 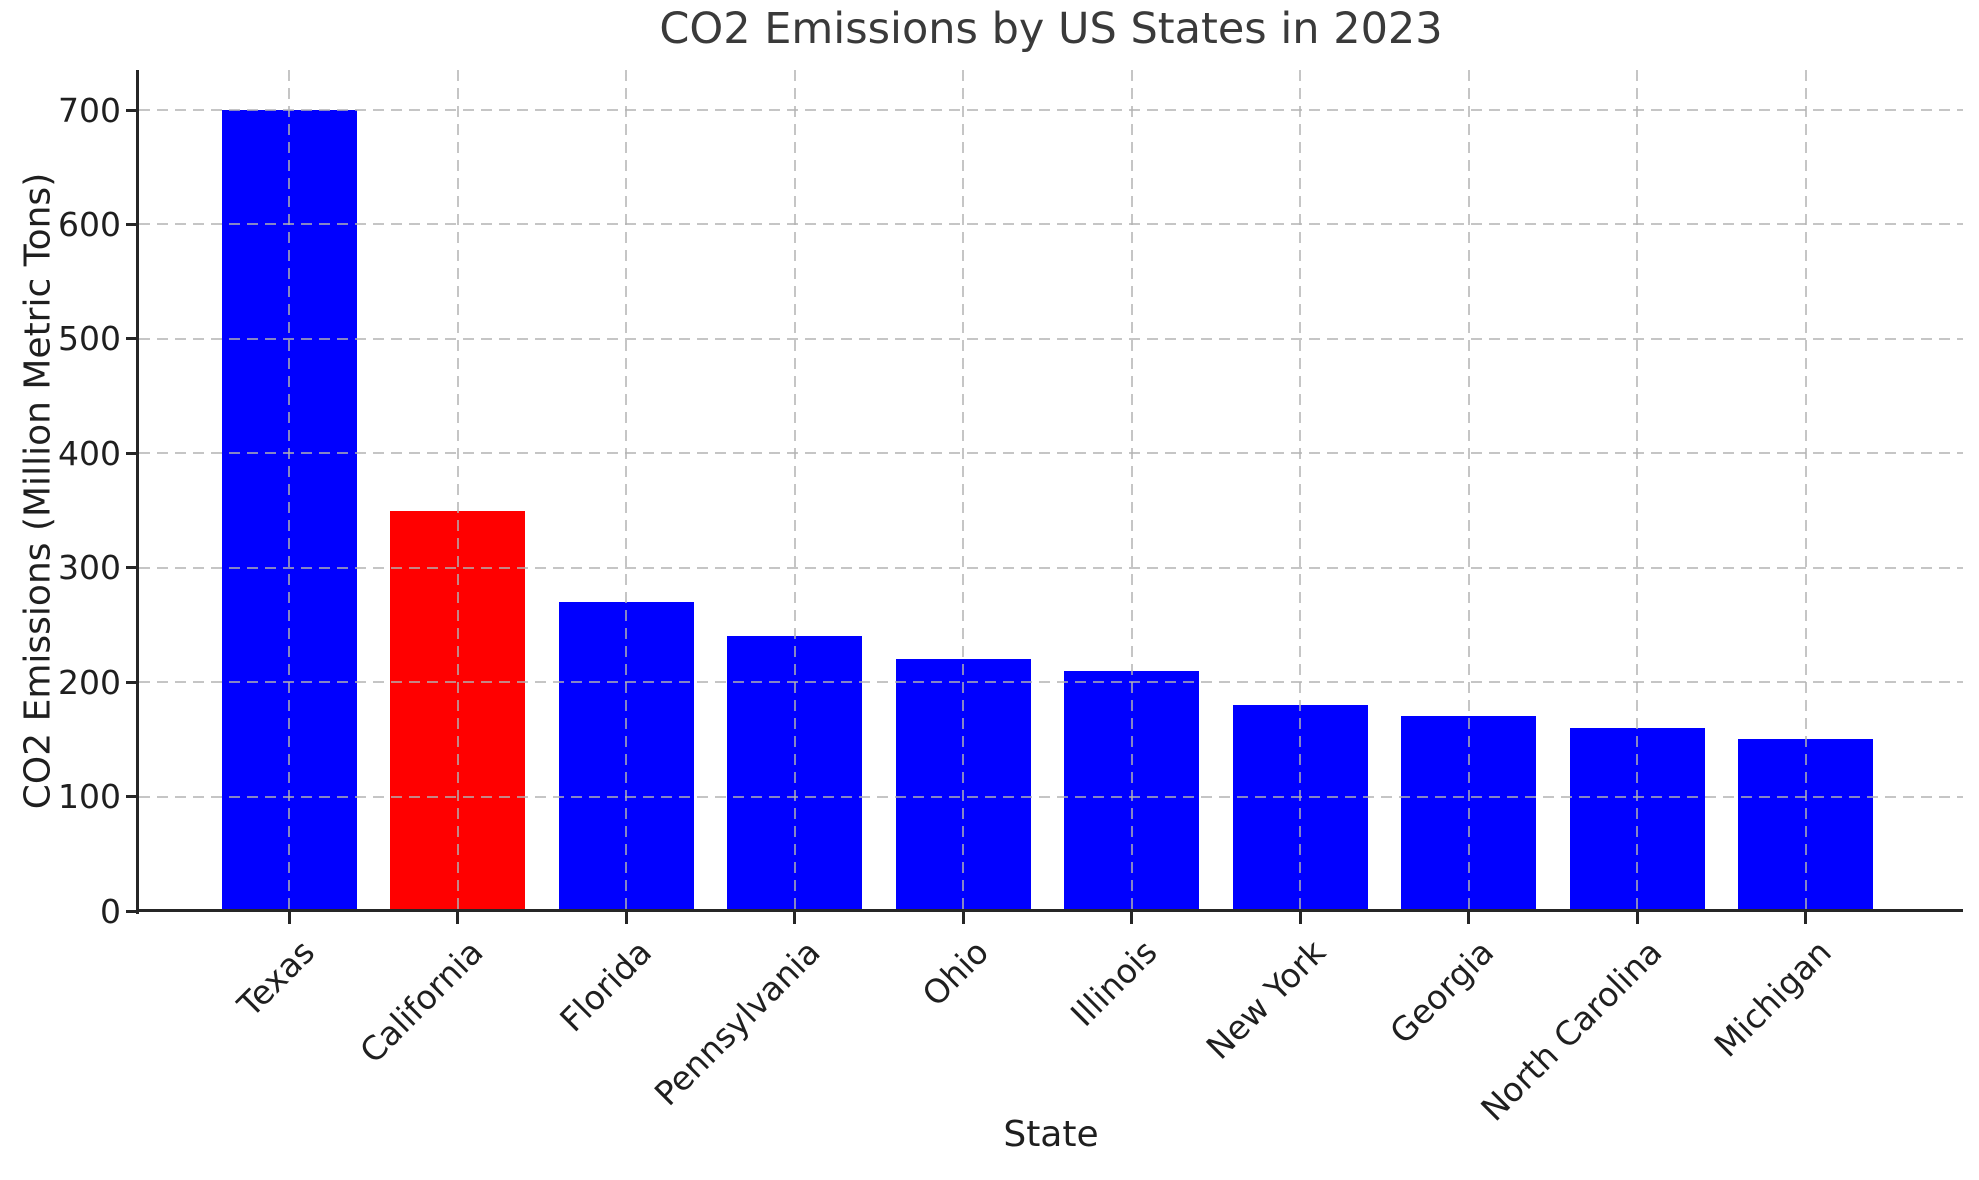 I want to click on x-axis-line, so click(x=1049, y=910).